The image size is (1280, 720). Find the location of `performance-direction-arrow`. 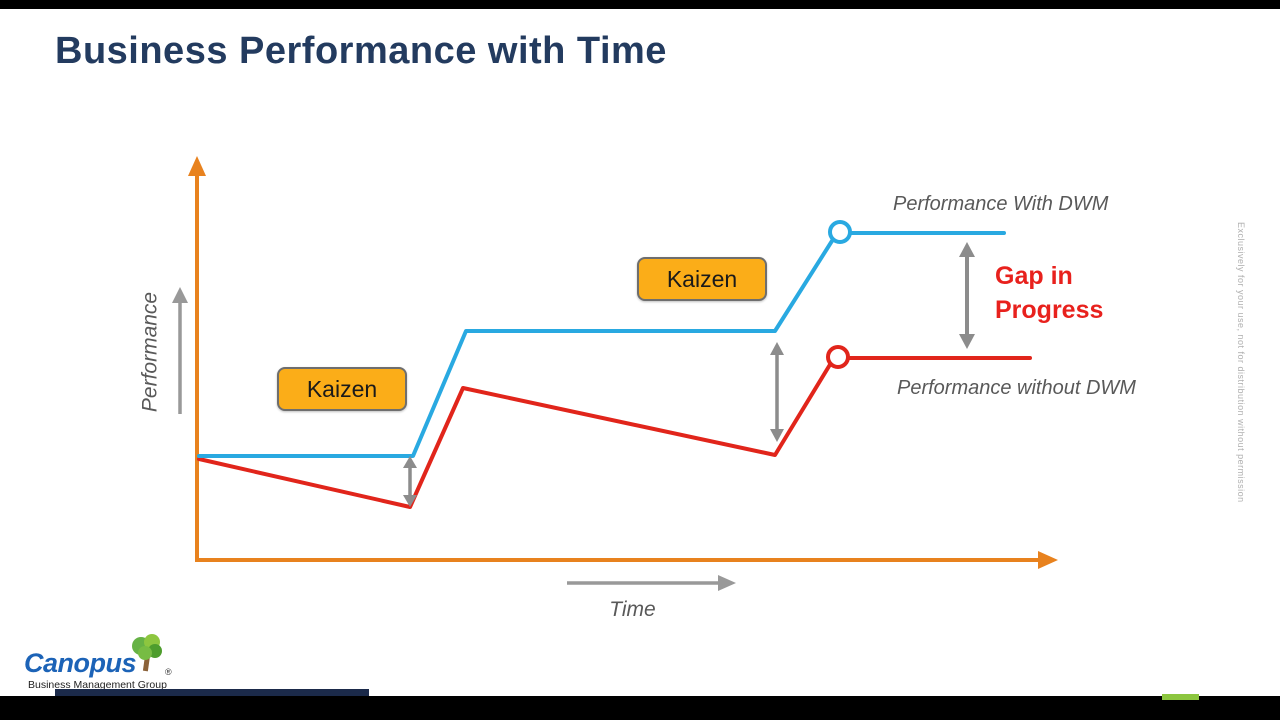

performance-direction-arrow is located at coordinates (180, 350).